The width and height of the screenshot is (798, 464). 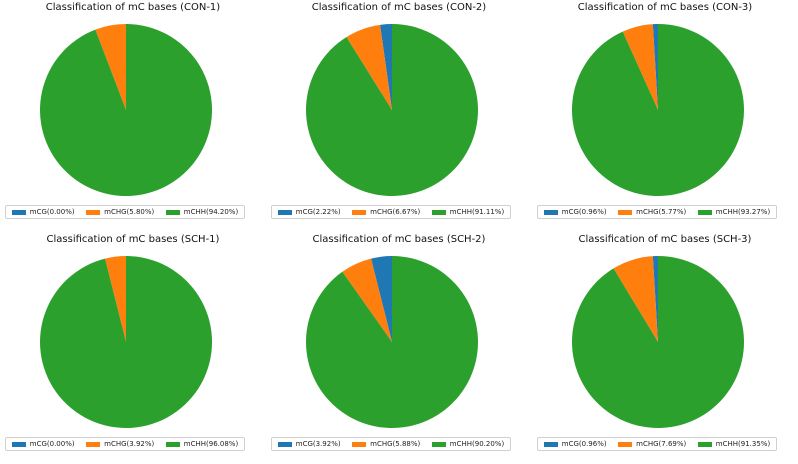 I want to click on legend: mCG(0.96%) mCHG(5.77%) mCHH(93.27%), so click(x=657, y=212).